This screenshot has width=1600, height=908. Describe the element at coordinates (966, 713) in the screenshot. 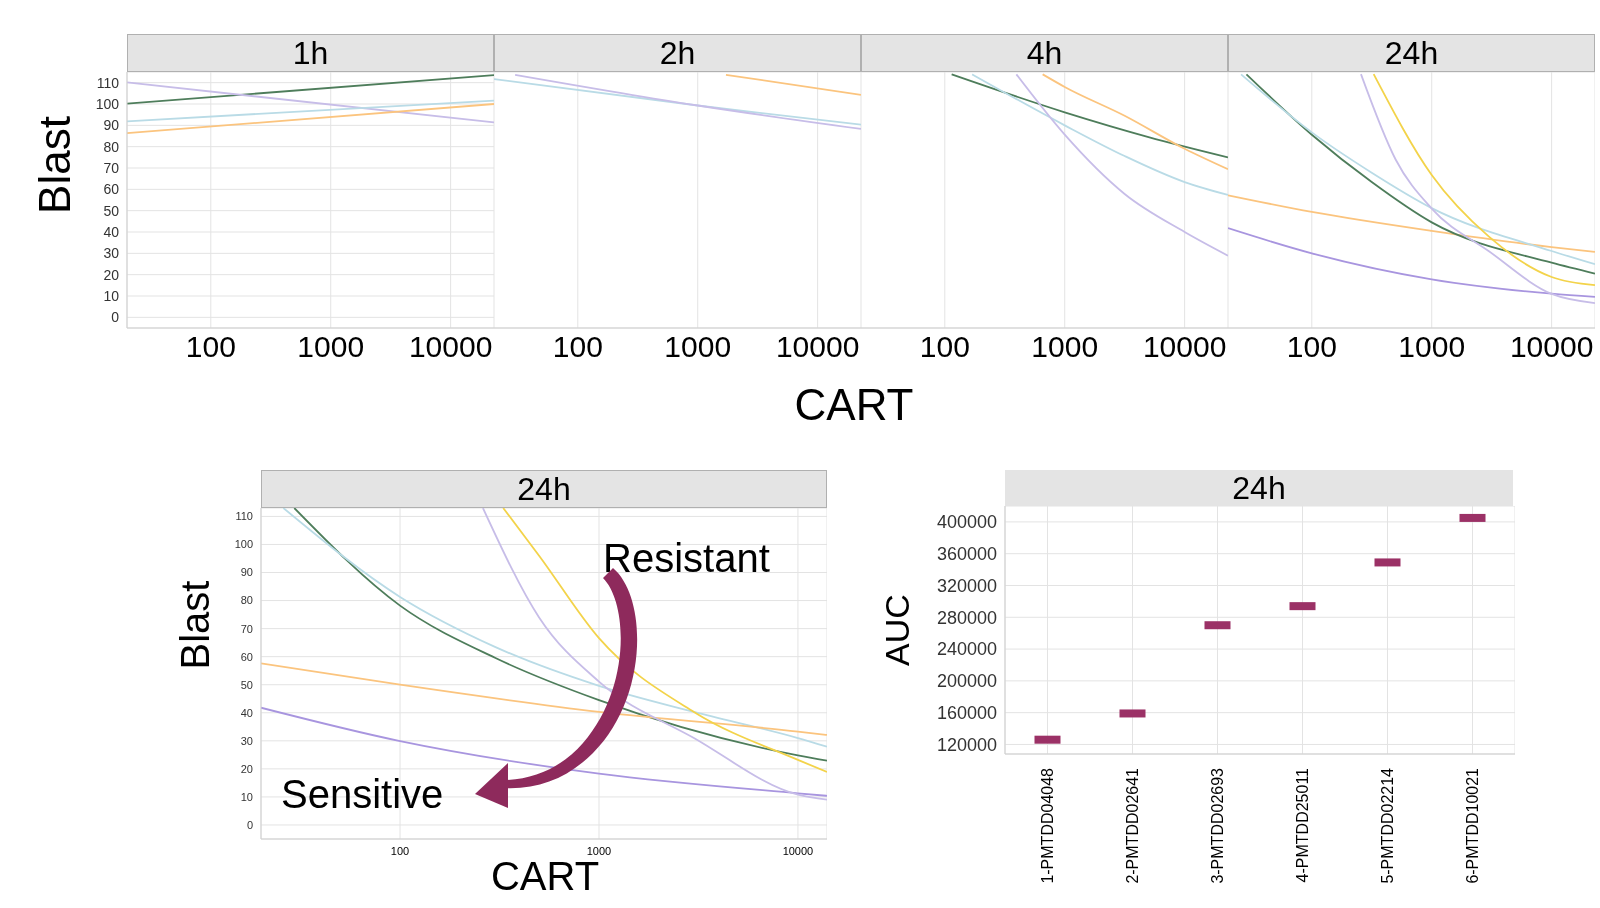

I see `y-tick-label: 160000` at that location.